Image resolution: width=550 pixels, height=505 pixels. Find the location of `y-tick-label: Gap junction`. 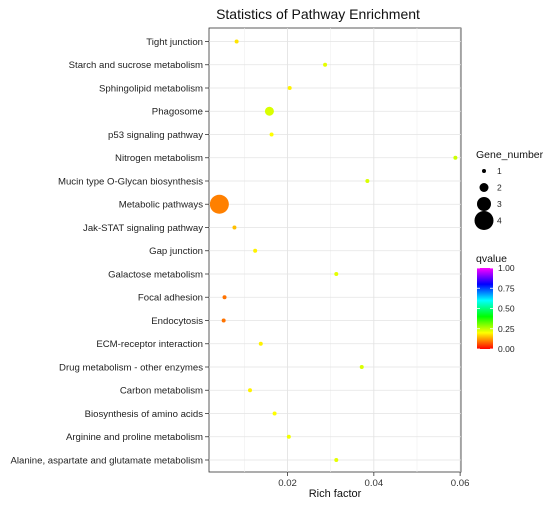

y-tick-label: Gap junction is located at coordinates (176, 251).